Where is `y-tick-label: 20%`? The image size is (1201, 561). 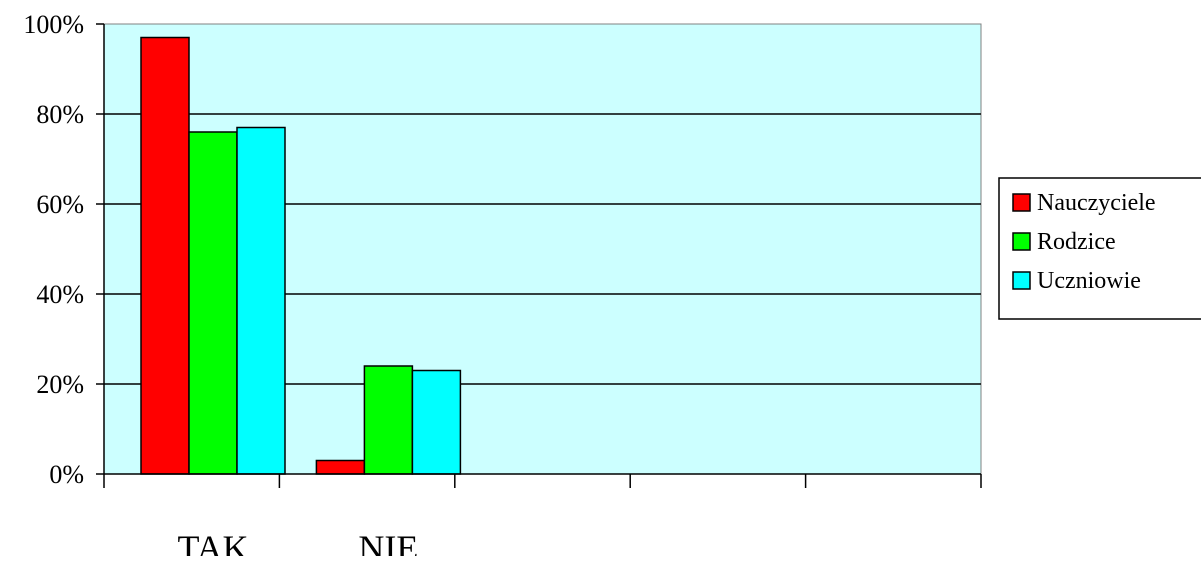
y-tick-label: 20% is located at coordinates (60, 384).